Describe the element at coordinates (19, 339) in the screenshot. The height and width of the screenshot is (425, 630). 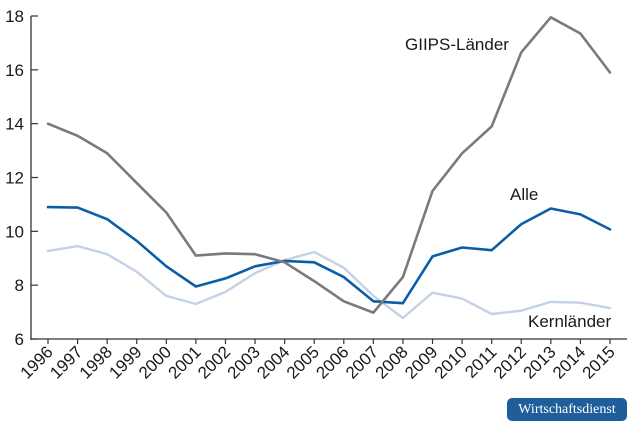
I see `y-tick-label: 6` at that location.